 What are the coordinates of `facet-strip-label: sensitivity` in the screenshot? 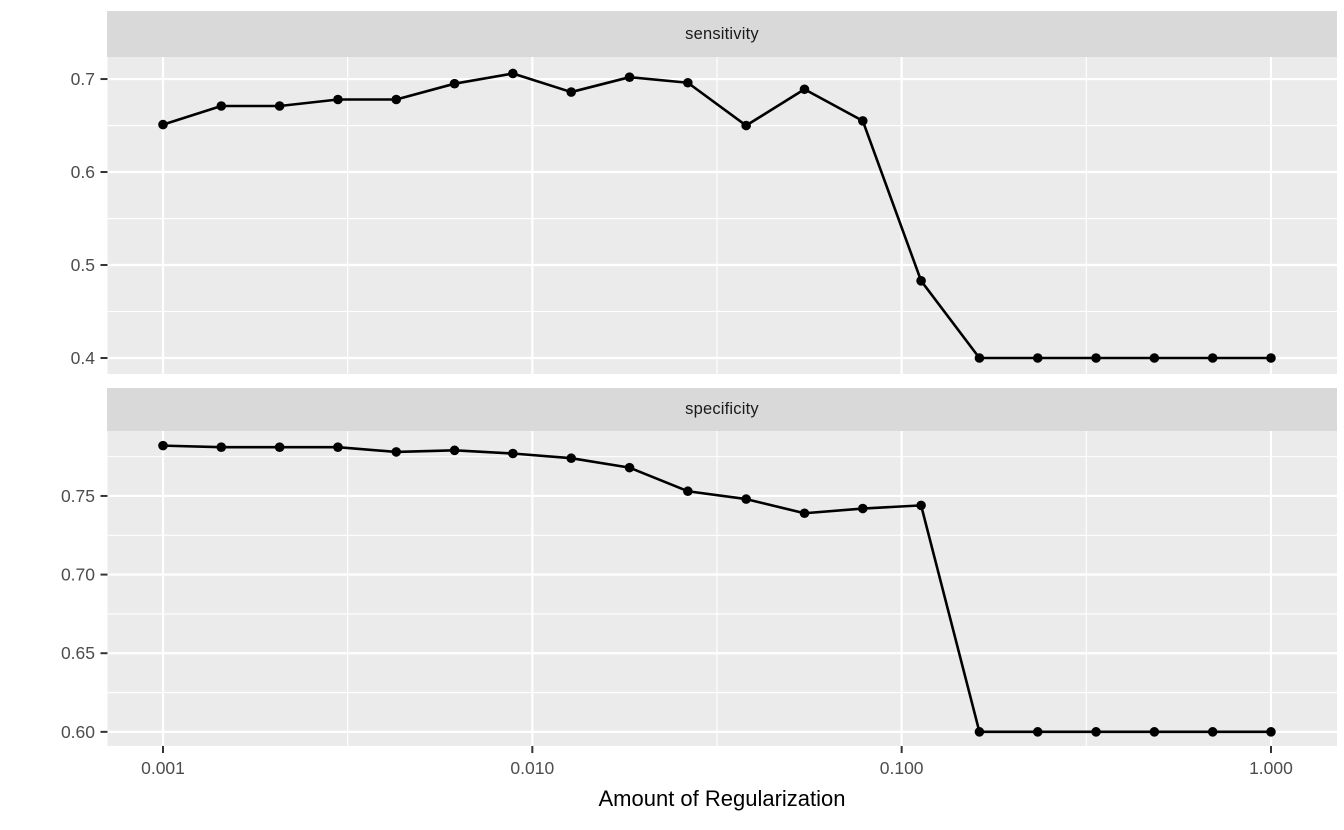 It's located at (722, 33).